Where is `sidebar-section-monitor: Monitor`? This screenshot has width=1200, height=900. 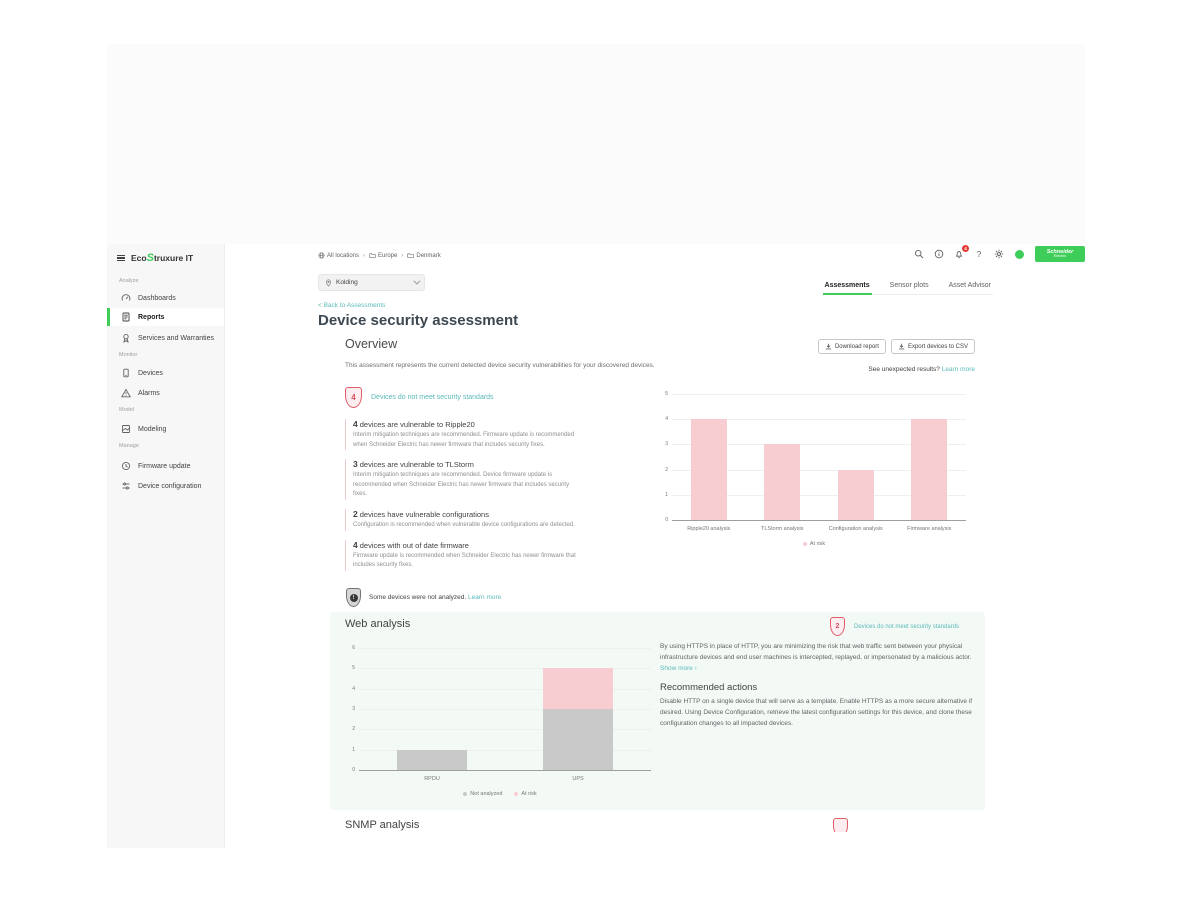
sidebar-section-monitor: Monitor is located at coordinates (128, 355).